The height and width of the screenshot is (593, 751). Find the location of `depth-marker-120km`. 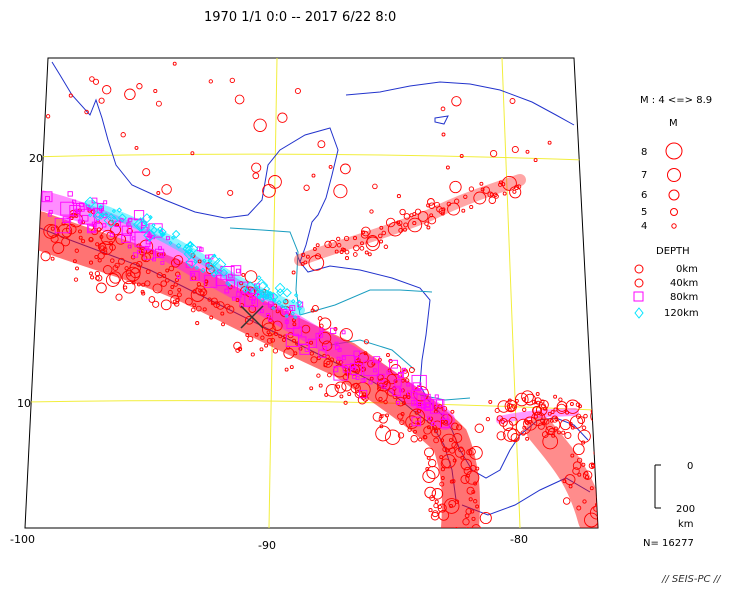

depth-marker-120km is located at coordinates (639, 313).